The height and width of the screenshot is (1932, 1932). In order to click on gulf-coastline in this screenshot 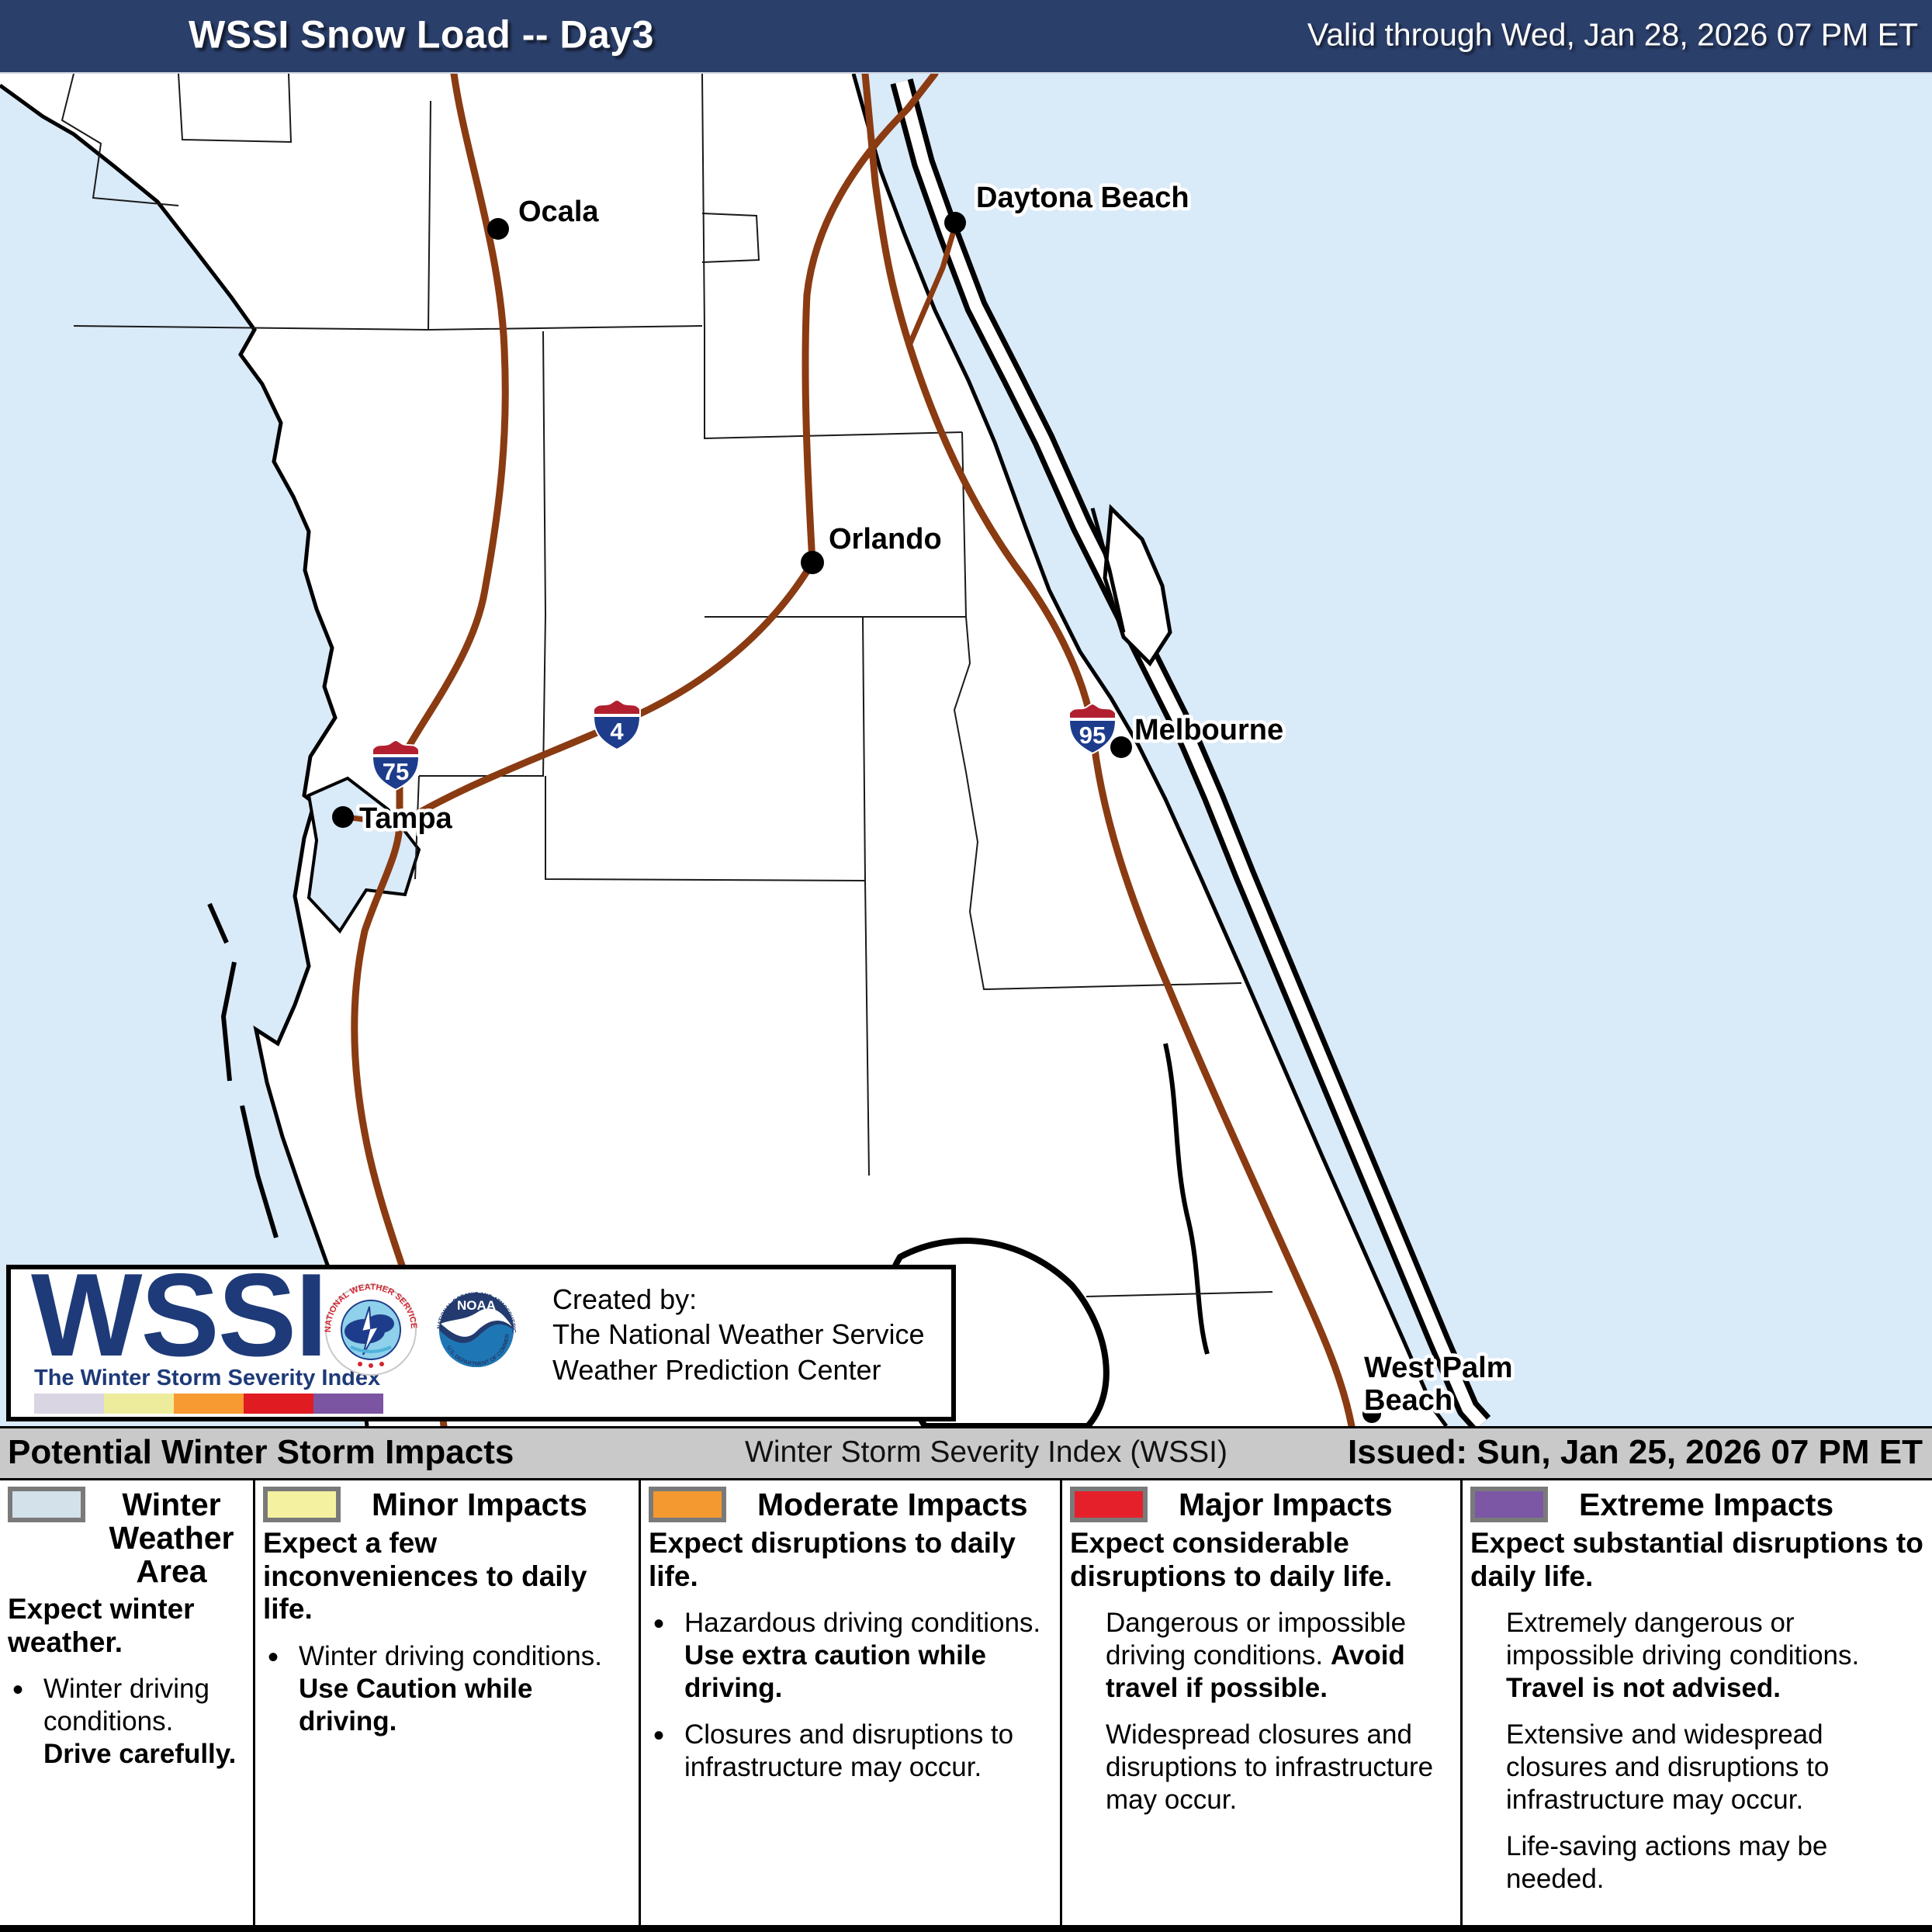, I will do `click(184, 754)`.